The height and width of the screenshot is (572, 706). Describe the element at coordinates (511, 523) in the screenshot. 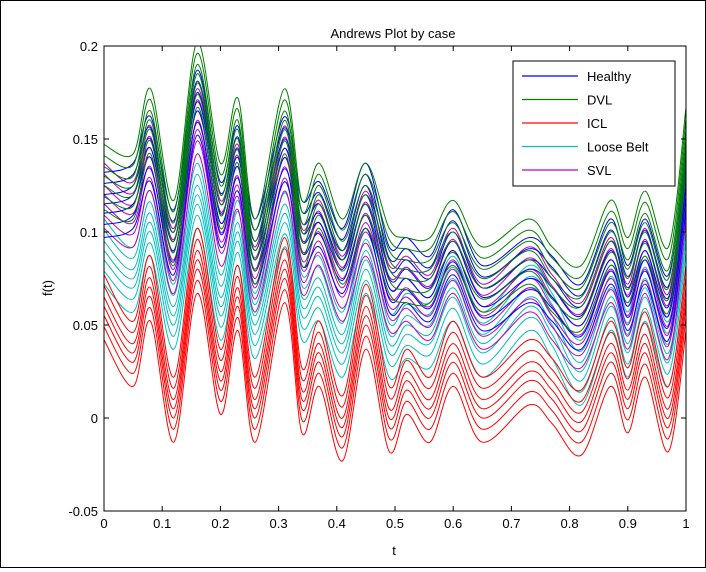

I see `x-tick-label: 0.7` at that location.